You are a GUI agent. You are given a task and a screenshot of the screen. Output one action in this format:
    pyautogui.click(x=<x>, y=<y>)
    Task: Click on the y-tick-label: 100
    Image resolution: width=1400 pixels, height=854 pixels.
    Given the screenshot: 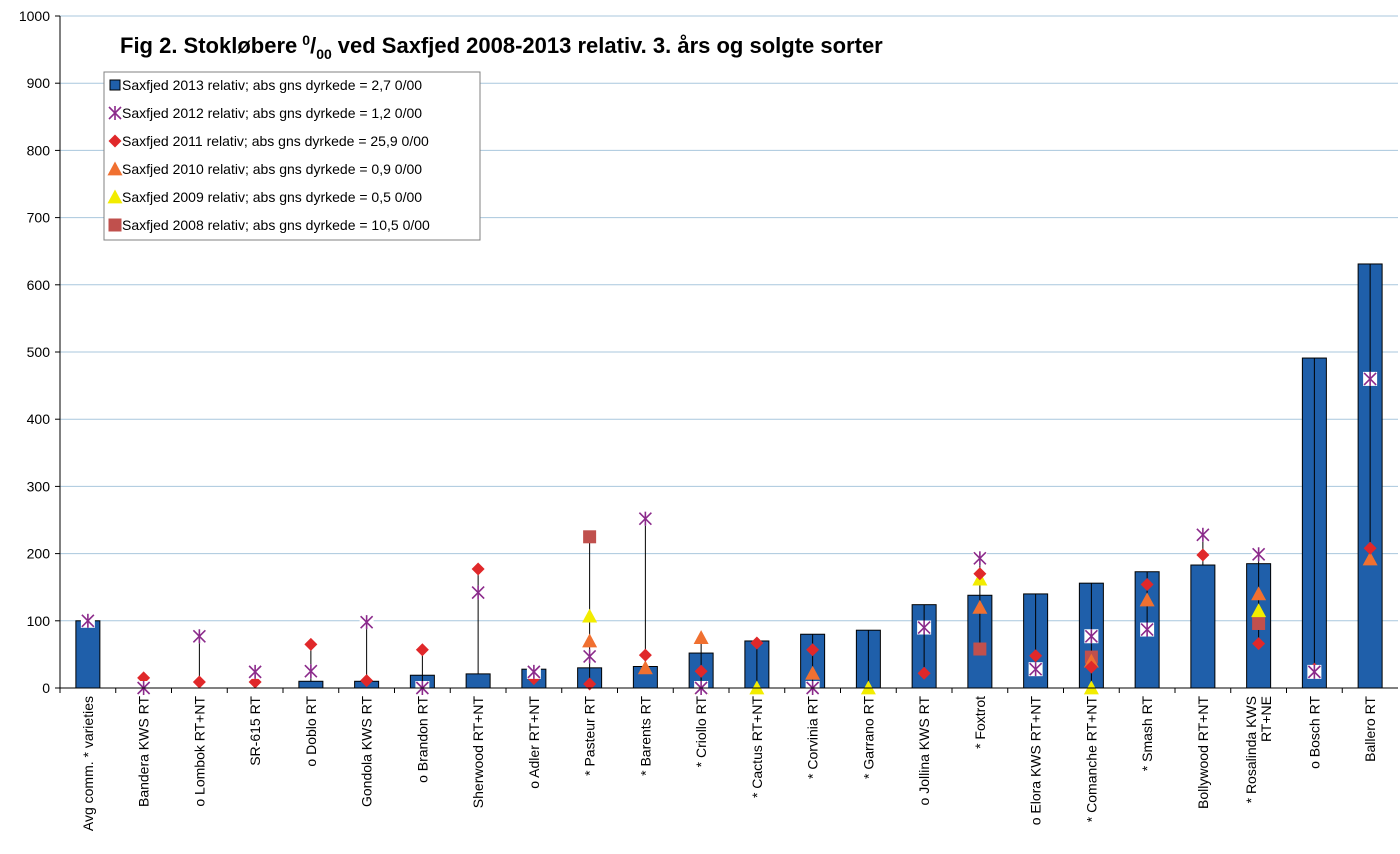 What is the action you would take?
    pyautogui.click(x=39, y=621)
    